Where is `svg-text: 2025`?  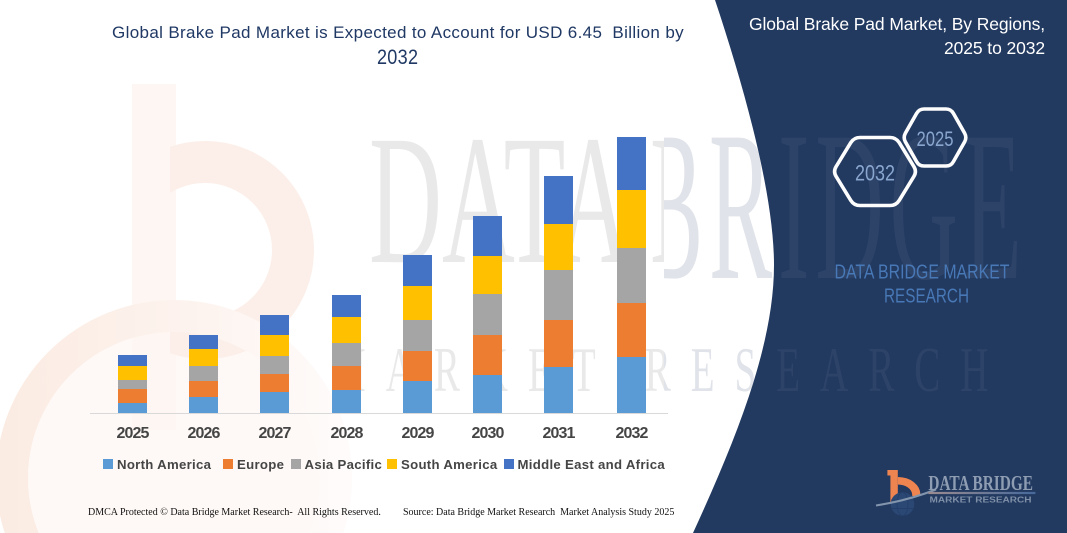 svg-text: 2025 is located at coordinates (935, 139).